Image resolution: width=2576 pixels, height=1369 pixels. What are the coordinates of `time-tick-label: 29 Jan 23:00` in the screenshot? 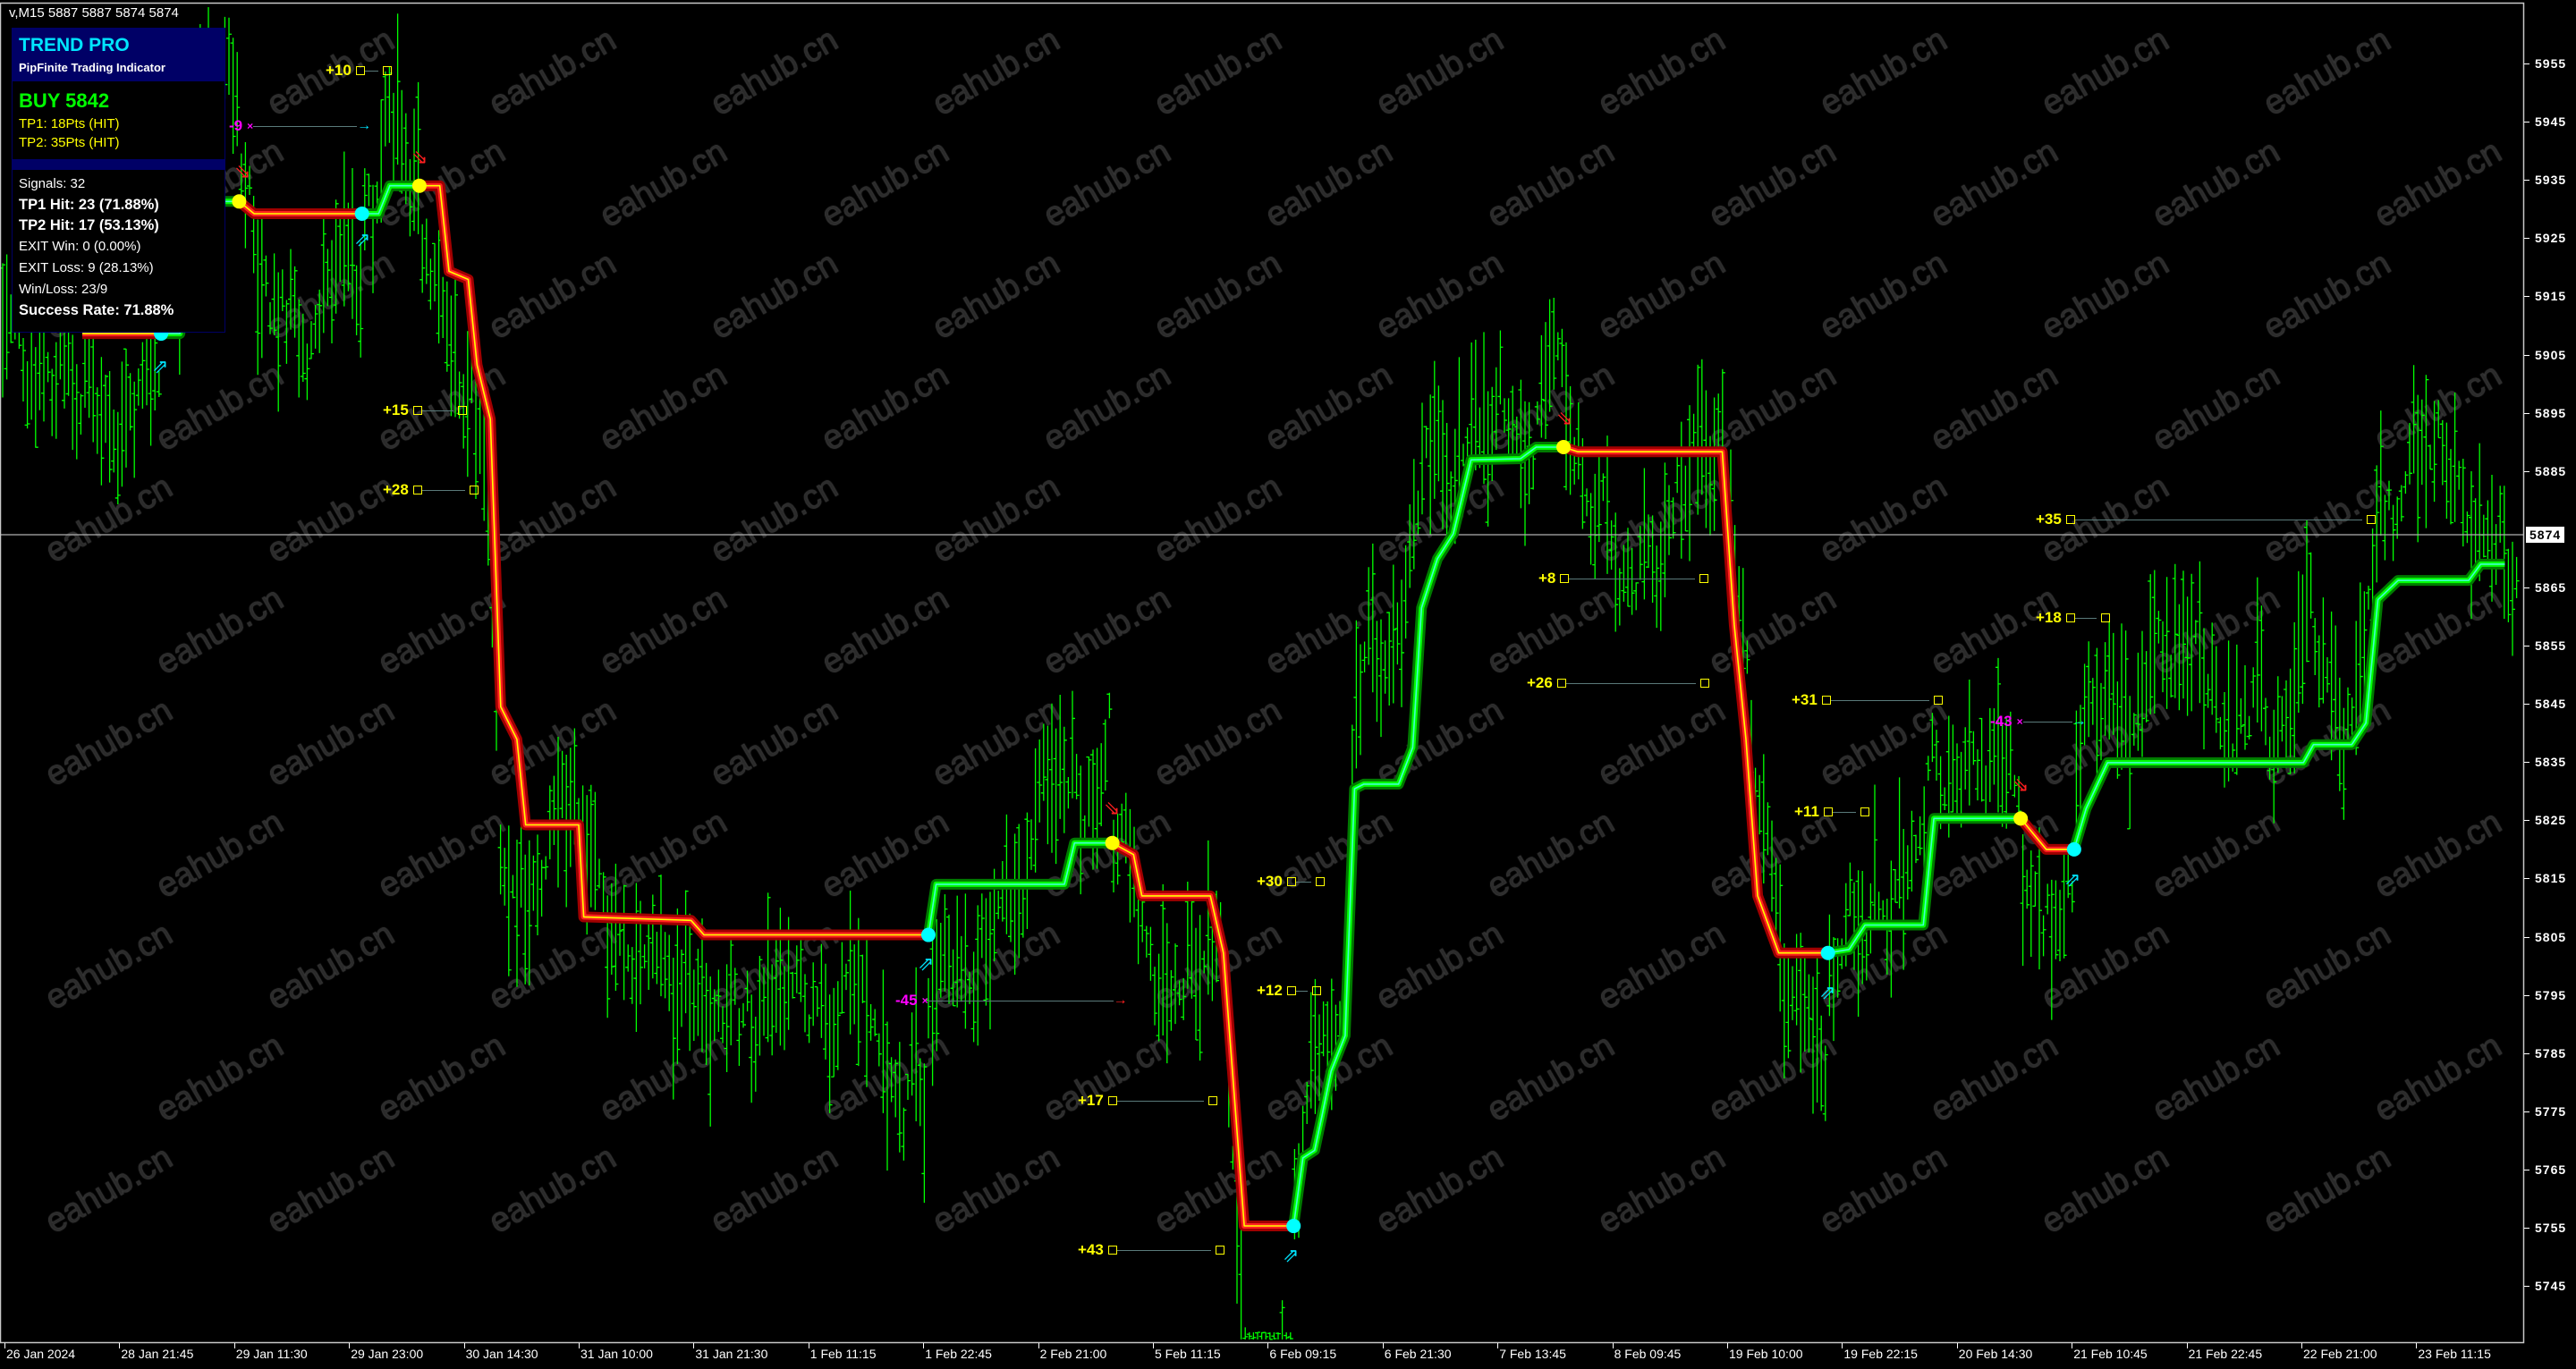 It's located at (387, 1354).